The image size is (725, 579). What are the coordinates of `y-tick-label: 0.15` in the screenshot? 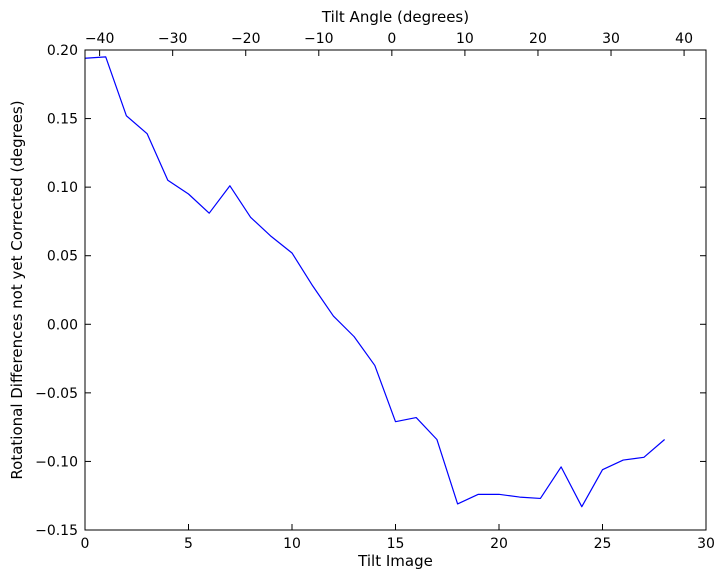 It's located at (62, 120).